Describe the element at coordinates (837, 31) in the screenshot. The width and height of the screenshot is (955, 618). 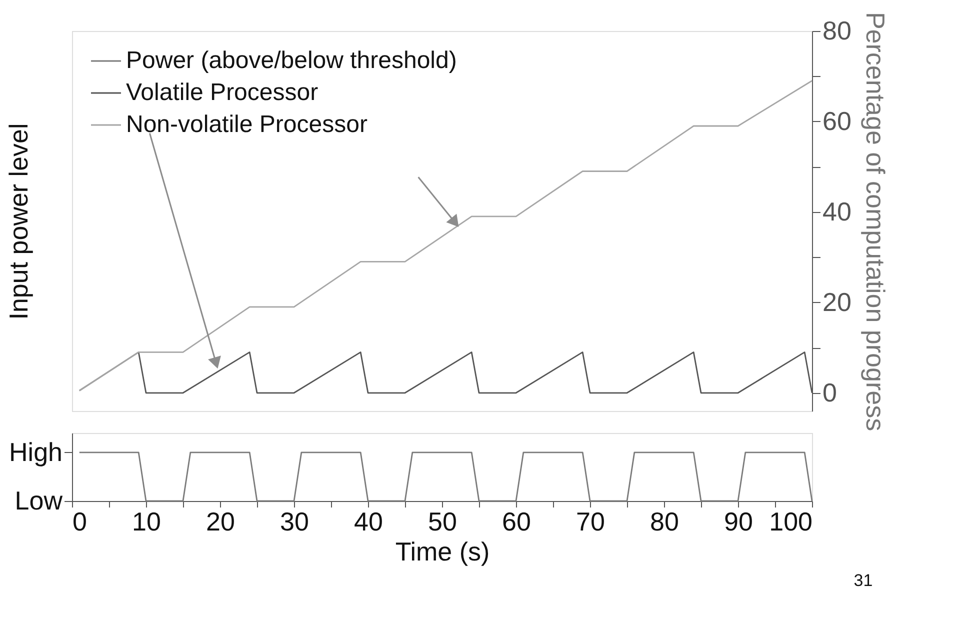
I see `y2-tick-label: 80` at that location.